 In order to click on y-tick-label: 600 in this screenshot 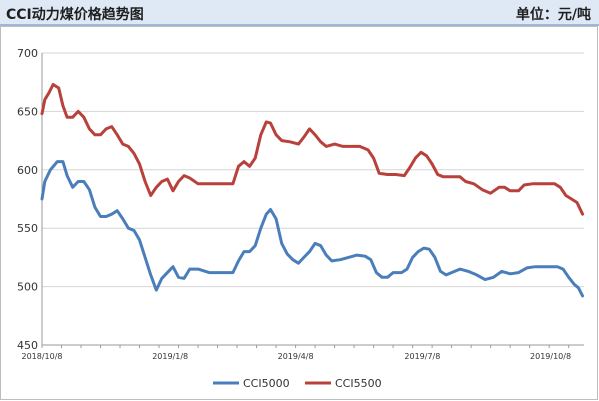, I will do `click(27, 170)`.